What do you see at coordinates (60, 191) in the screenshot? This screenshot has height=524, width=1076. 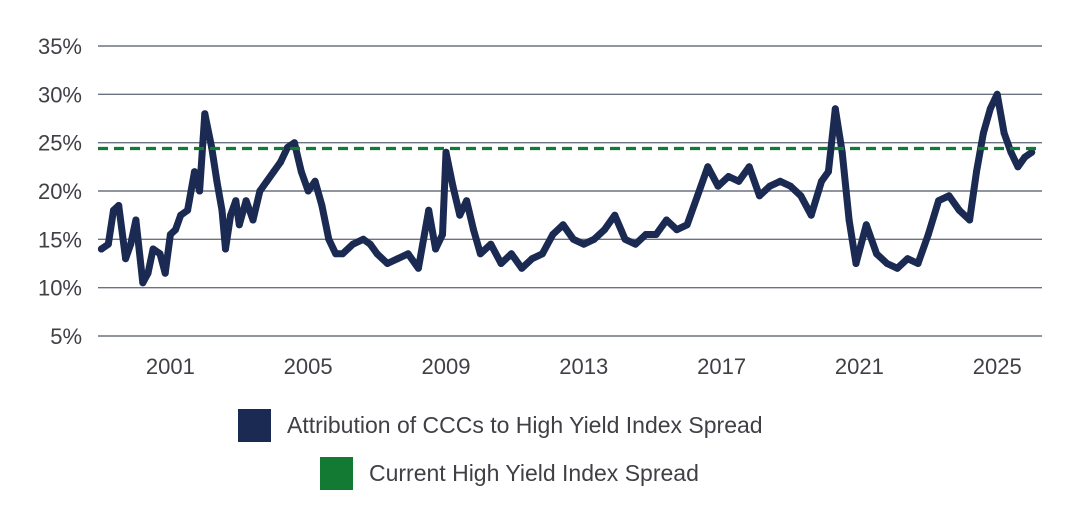 I see `y-tick-label: 20%` at bounding box center [60, 191].